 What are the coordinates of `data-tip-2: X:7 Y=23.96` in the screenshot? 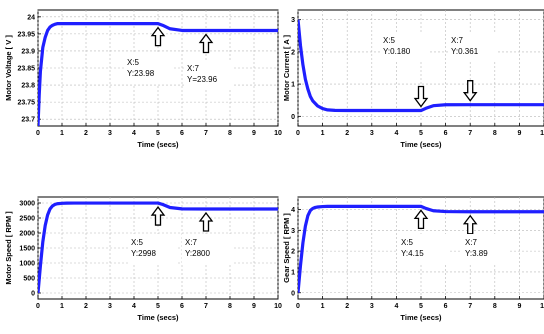 It's located at (208, 61).